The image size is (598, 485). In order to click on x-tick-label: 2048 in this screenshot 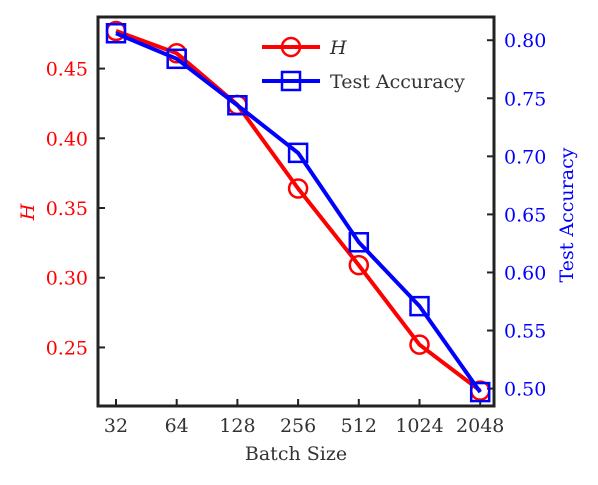, I will do `click(480, 426)`.